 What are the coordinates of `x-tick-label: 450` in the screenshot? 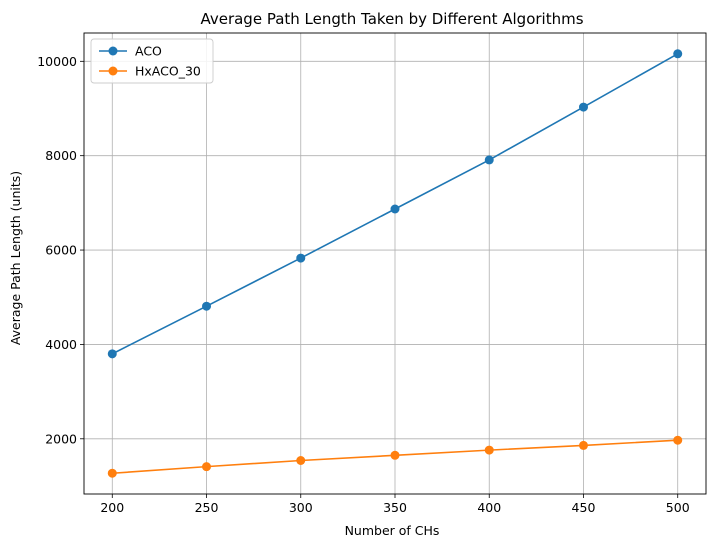 It's located at (584, 507).